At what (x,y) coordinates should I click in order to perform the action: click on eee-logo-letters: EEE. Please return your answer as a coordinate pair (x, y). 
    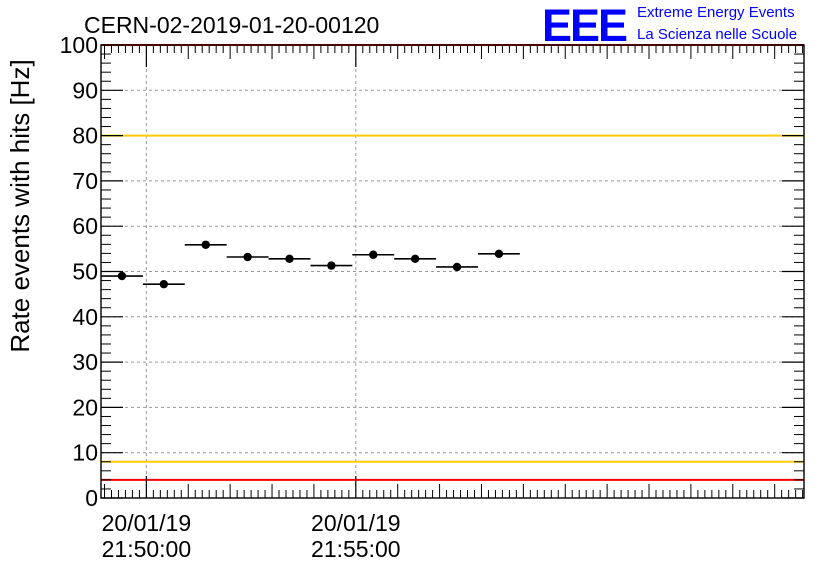
    Looking at the image, I should click on (584, 25).